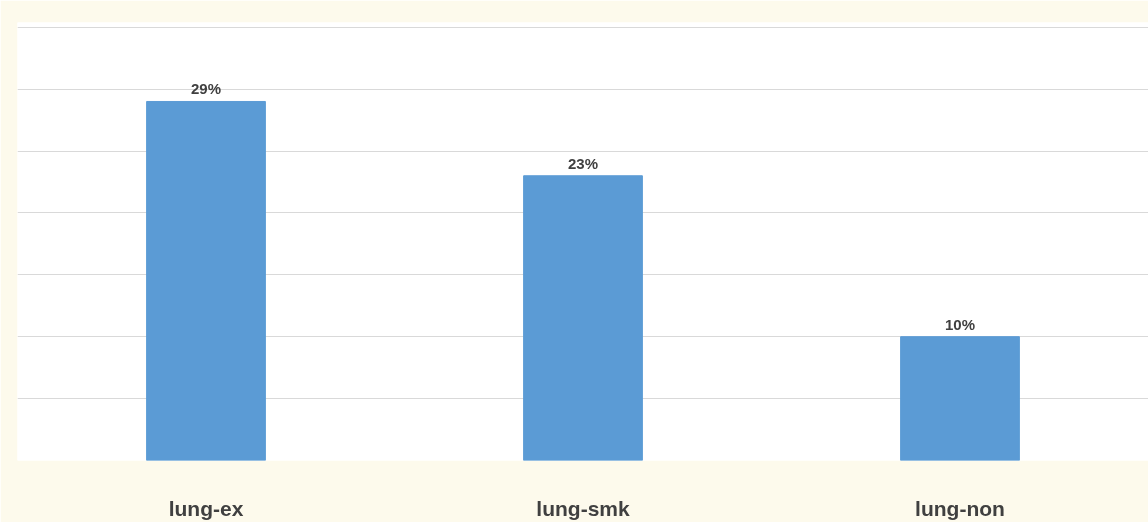 Image resolution: width=1148 pixels, height=522 pixels. What do you see at coordinates (960, 508) in the screenshot?
I see `x-tick-label: lung-non` at bounding box center [960, 508].